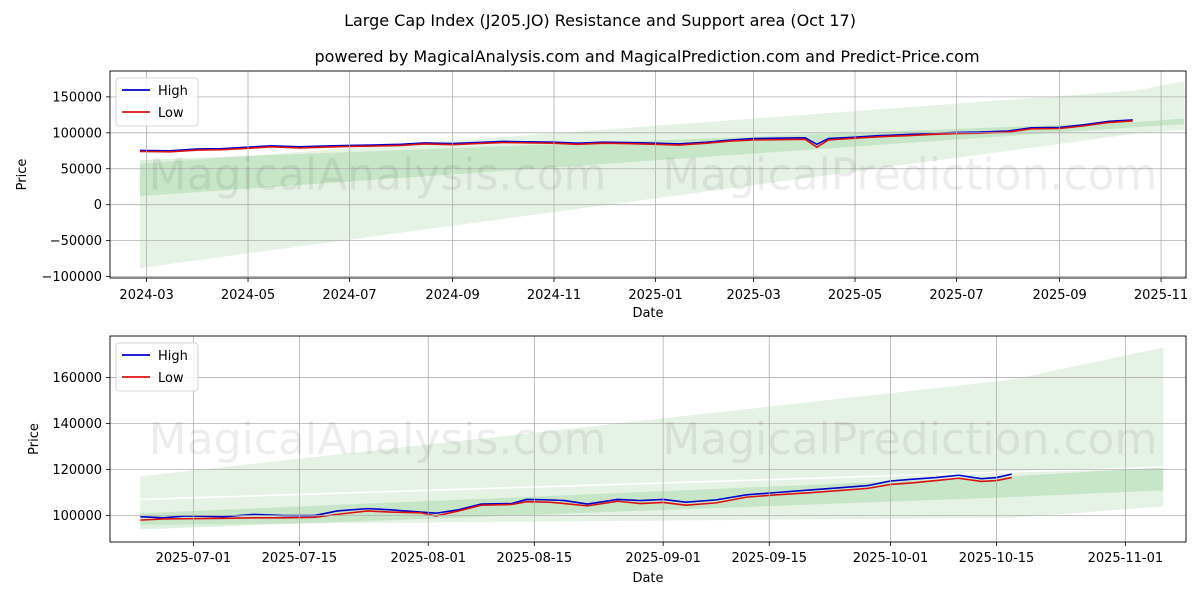  What do you see at coordinates (452, 295) in the screenshot?
I see `x-tick-label: 2024-09` at bounding box center [452, 295].